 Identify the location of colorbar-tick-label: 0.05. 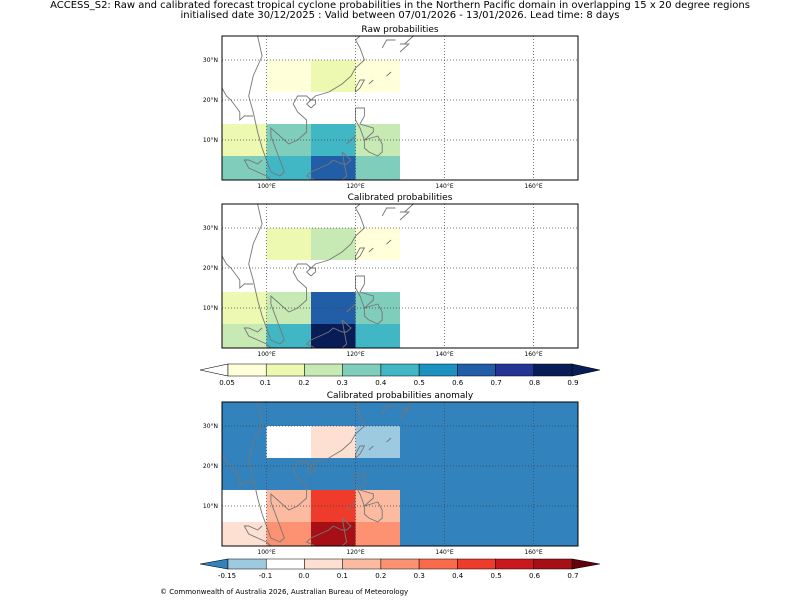
(227, 383).